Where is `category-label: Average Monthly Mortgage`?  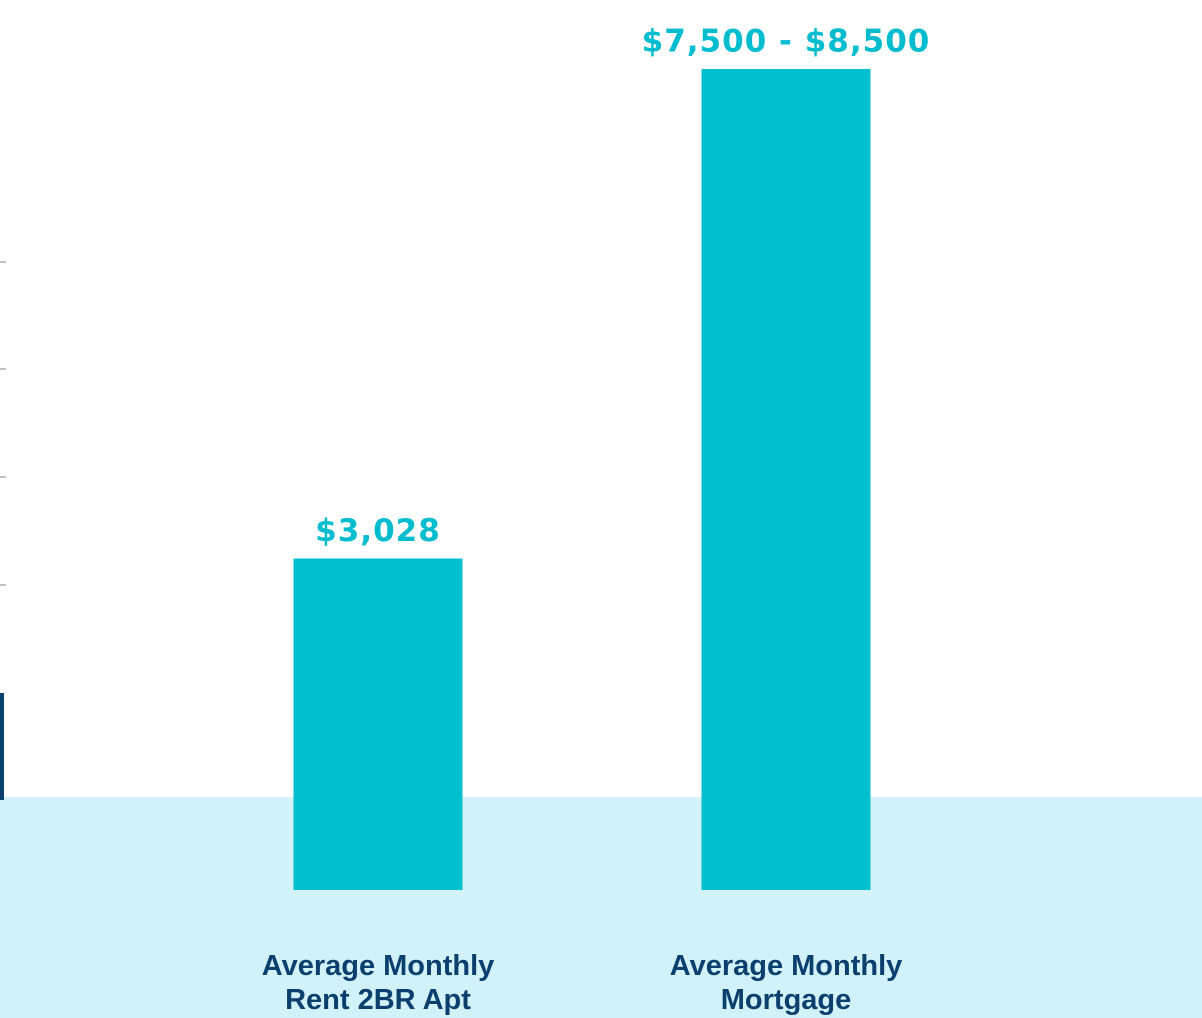
category-label: Average Monthly Mortgage is located at coordinates (786, 983).